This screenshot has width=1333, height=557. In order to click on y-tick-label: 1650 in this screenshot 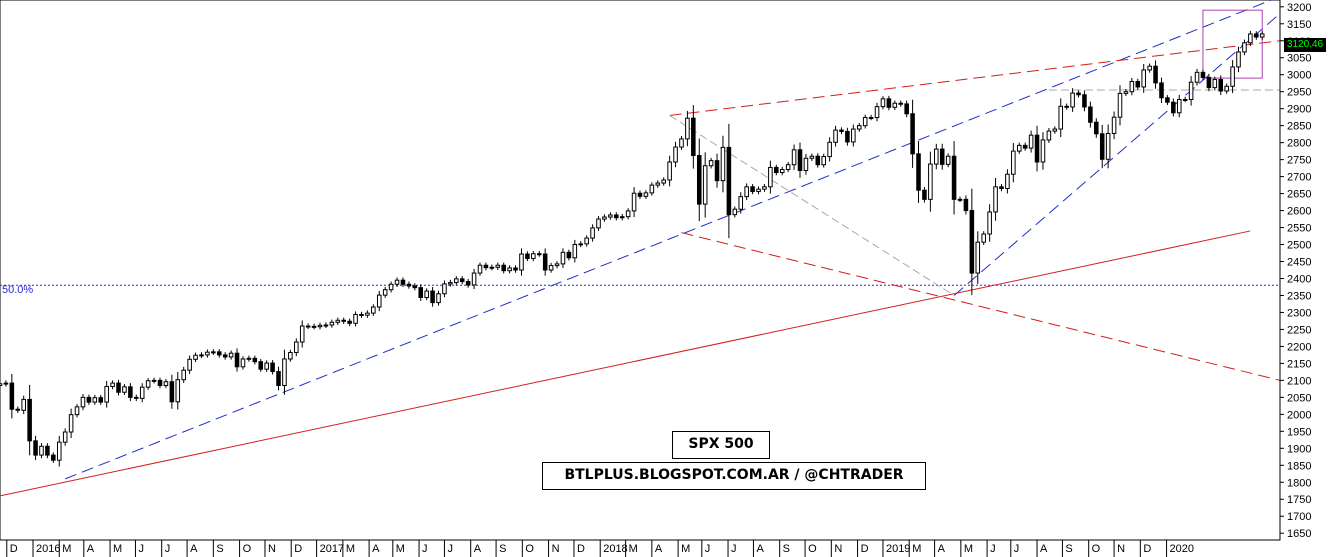, I will do `click(1299, 534)`.